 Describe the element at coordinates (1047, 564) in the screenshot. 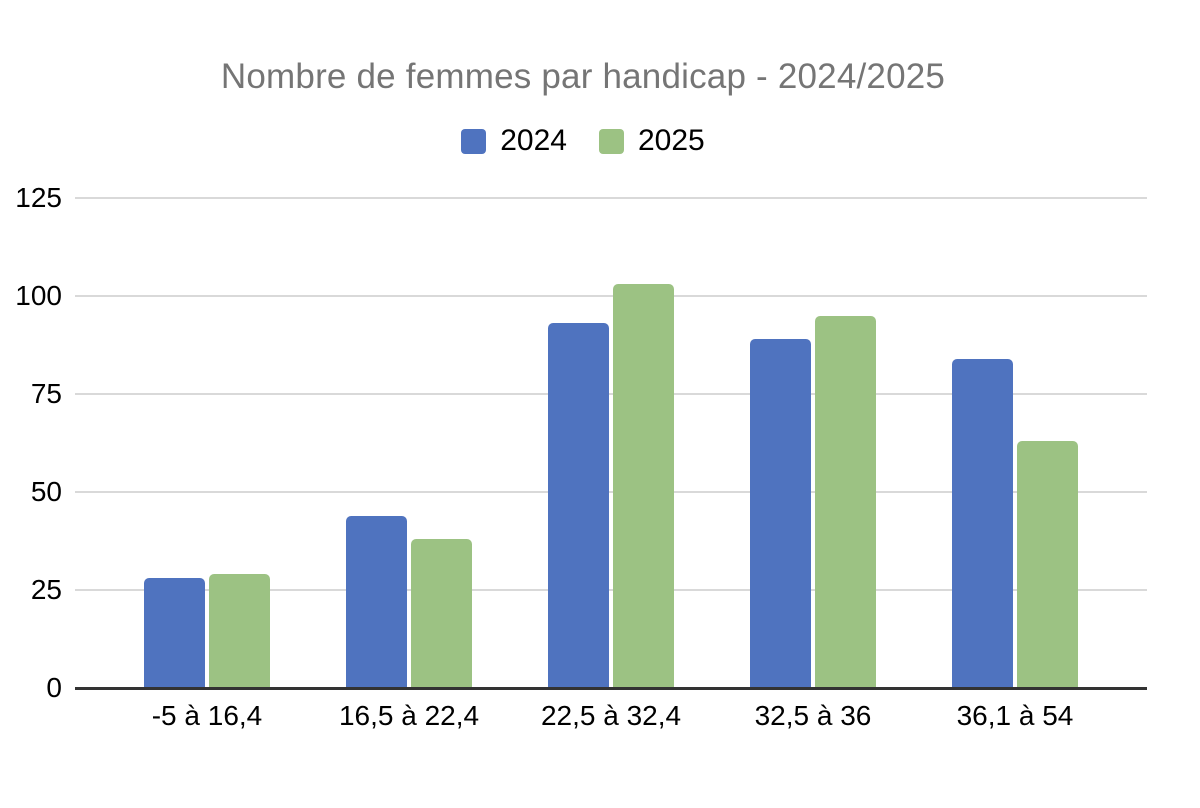

I see `bar-2025-36-1-à-54` at that location.